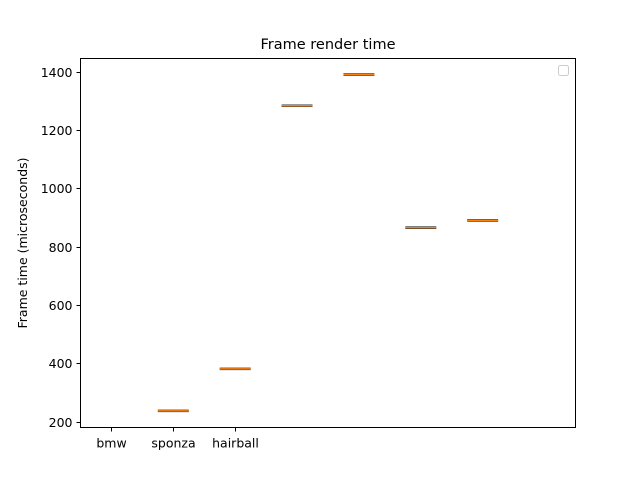  What do you see at coordinates (328, 45) in the screenshot?
I see `chart-title: Frame render time` at bounding box center [328, 45].